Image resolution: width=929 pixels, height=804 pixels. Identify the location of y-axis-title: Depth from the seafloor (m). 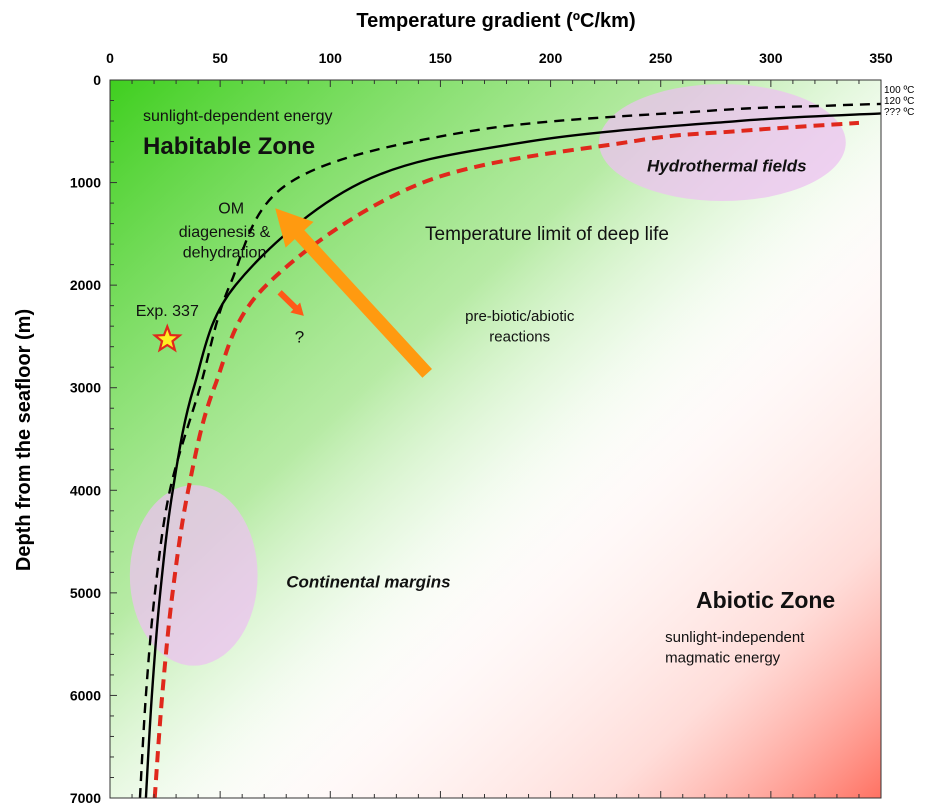
(24, 440).